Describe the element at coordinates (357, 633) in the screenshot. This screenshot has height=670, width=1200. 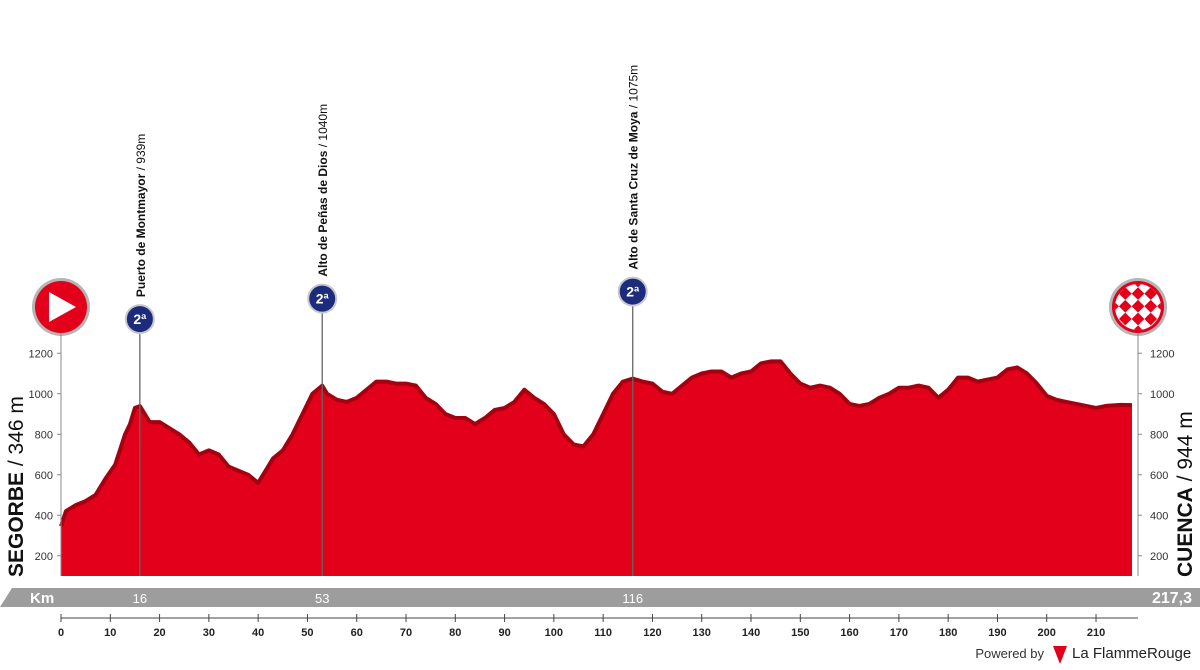
I see `x-tick-label: 60` at that location.